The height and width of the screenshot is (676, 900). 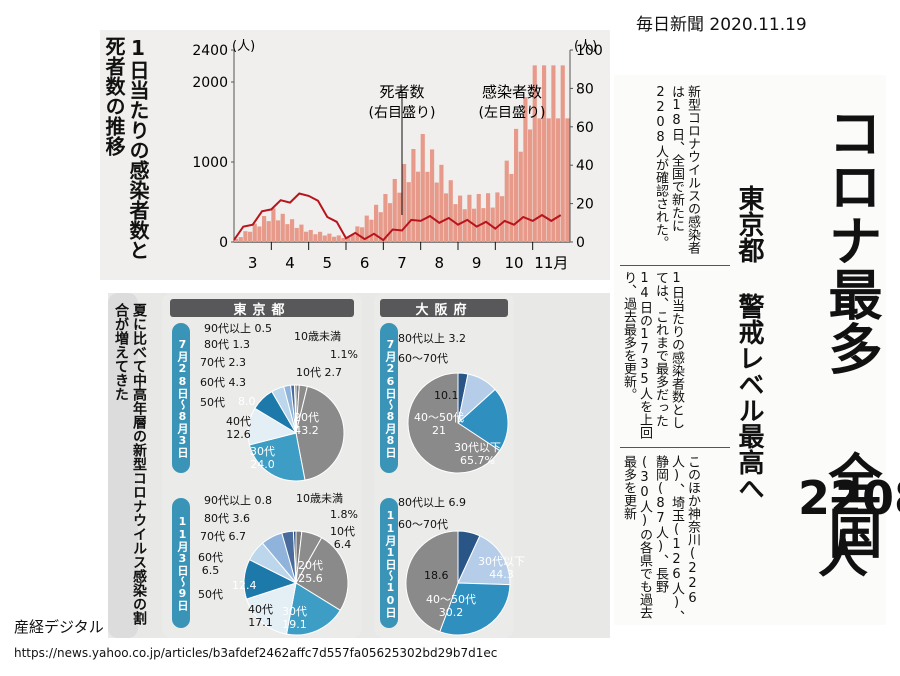 What do you see at coordinates (223, 536) in the screenshot?
I see `ta-l70: 70代 6.7` at bounding box center [223, 536].